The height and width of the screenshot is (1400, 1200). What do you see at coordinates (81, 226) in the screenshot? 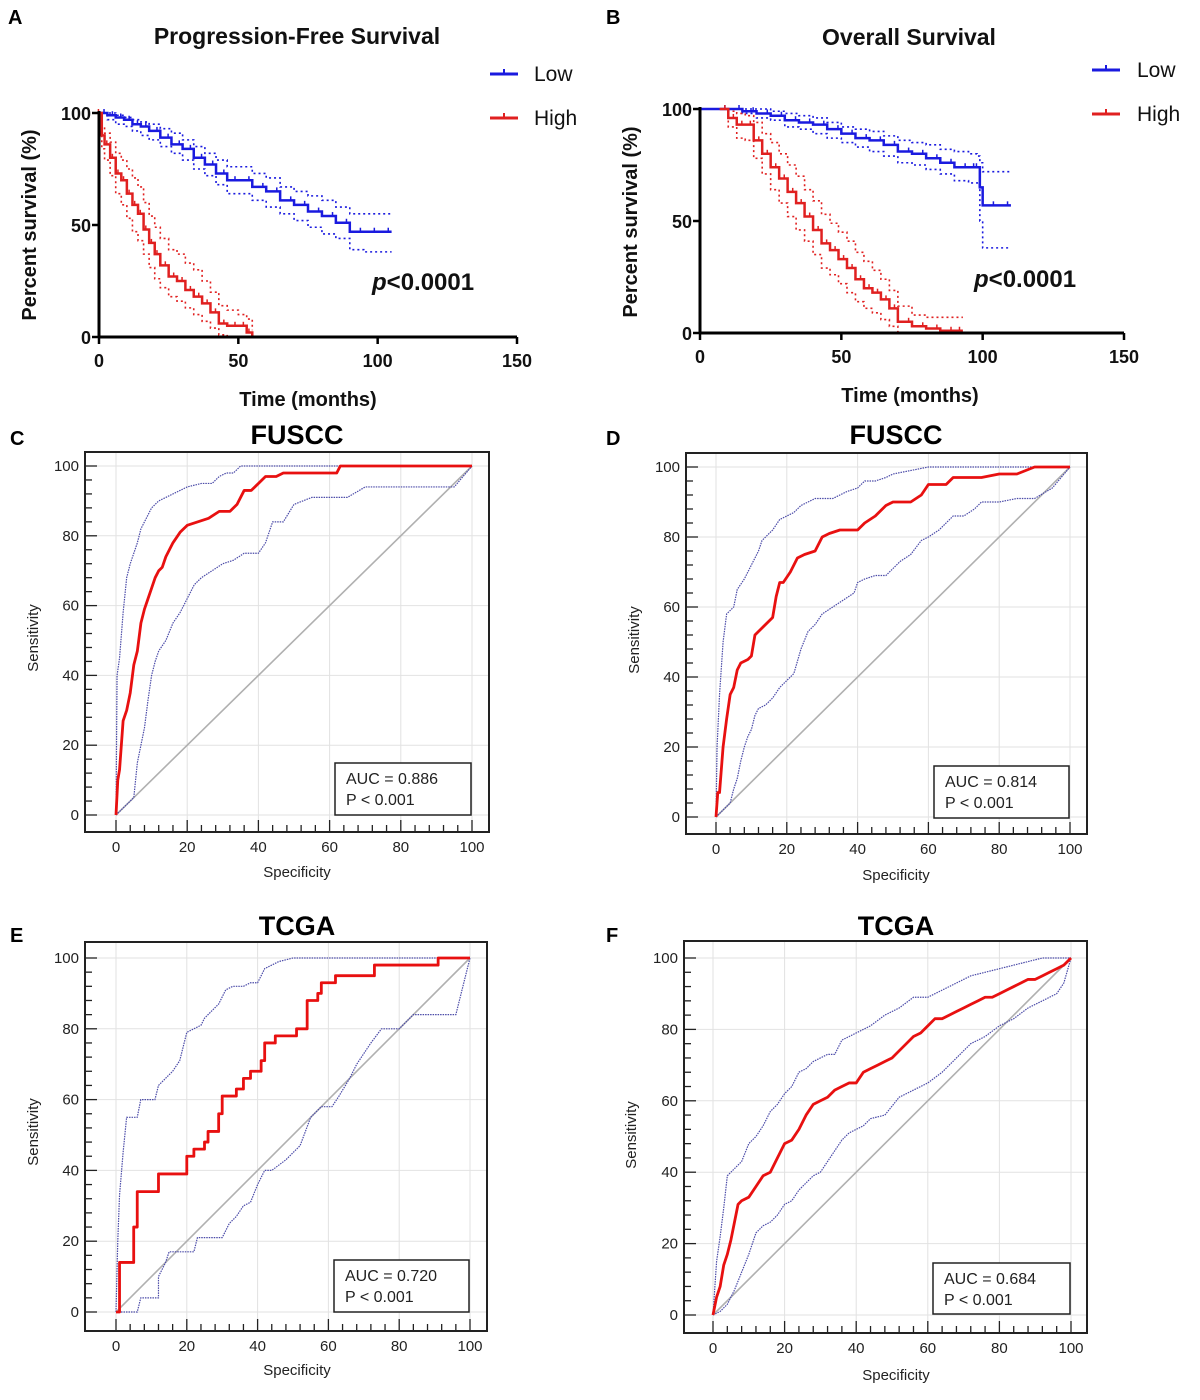
I see `y-tick-label: 50` at bounding box center [81, 226].